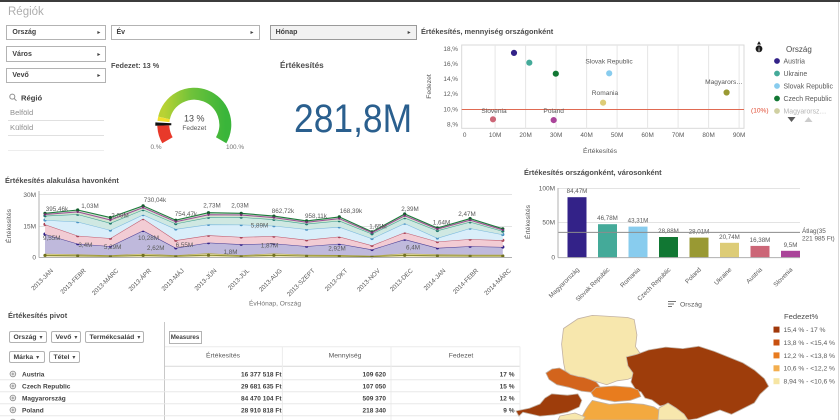  I want to click on svg-text: 2,92M, so click(337, 249).